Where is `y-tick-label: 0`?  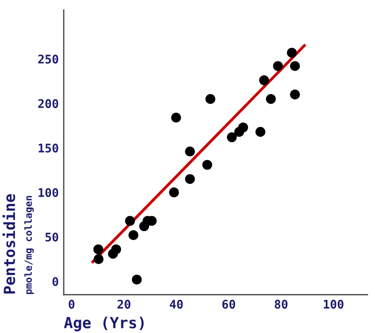 y-tick-label: 0 is located at coordinates (55, 281).